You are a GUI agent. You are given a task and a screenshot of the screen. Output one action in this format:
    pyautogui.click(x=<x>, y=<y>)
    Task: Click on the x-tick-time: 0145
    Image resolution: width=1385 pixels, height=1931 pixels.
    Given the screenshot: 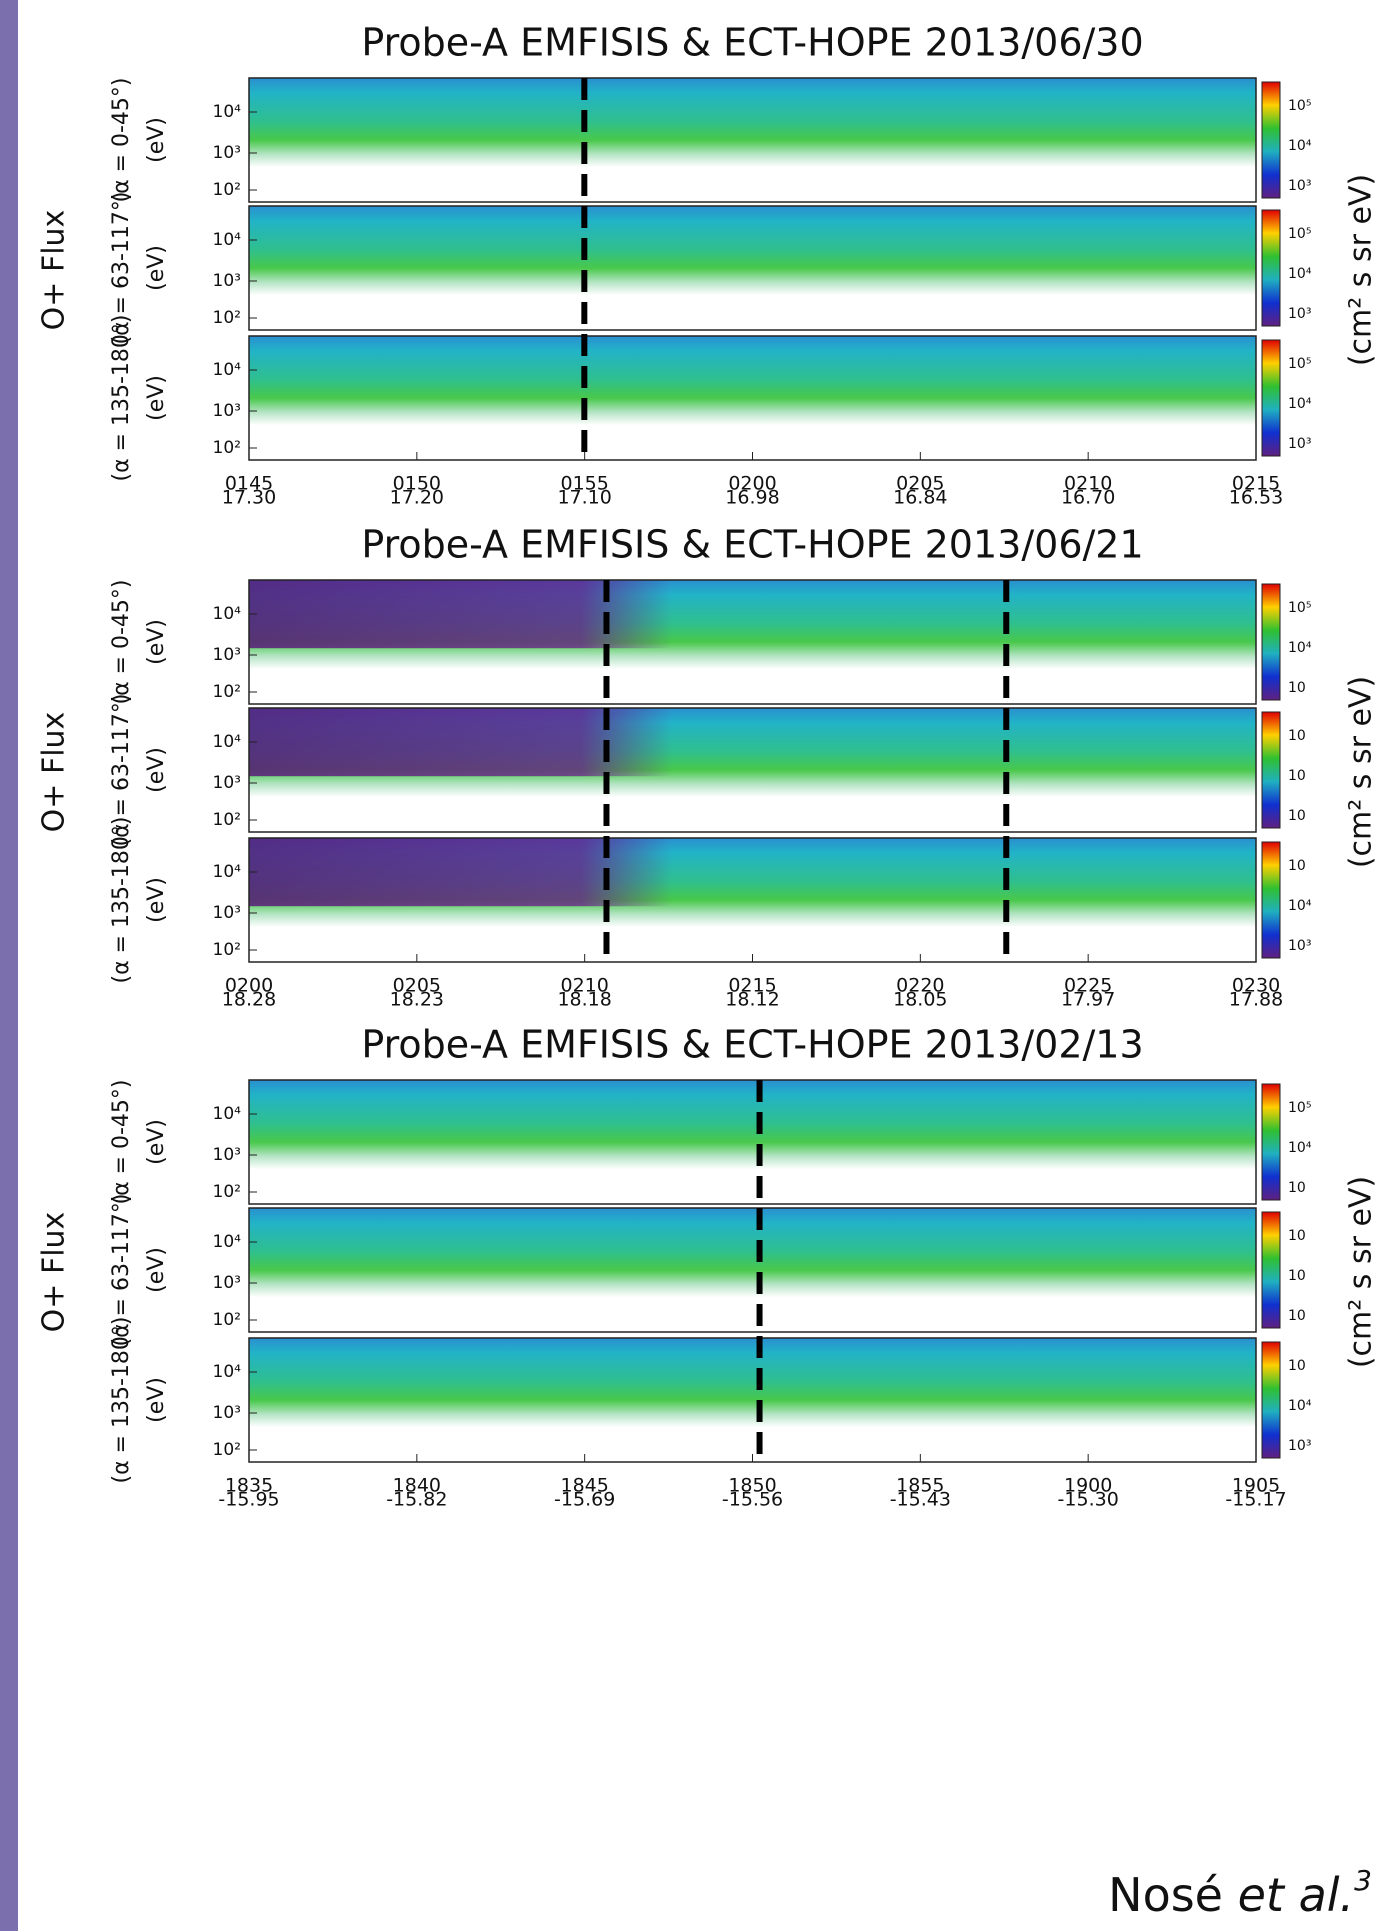 What is the action you would take?
    pyautogui.click(x=249, y=484)
    